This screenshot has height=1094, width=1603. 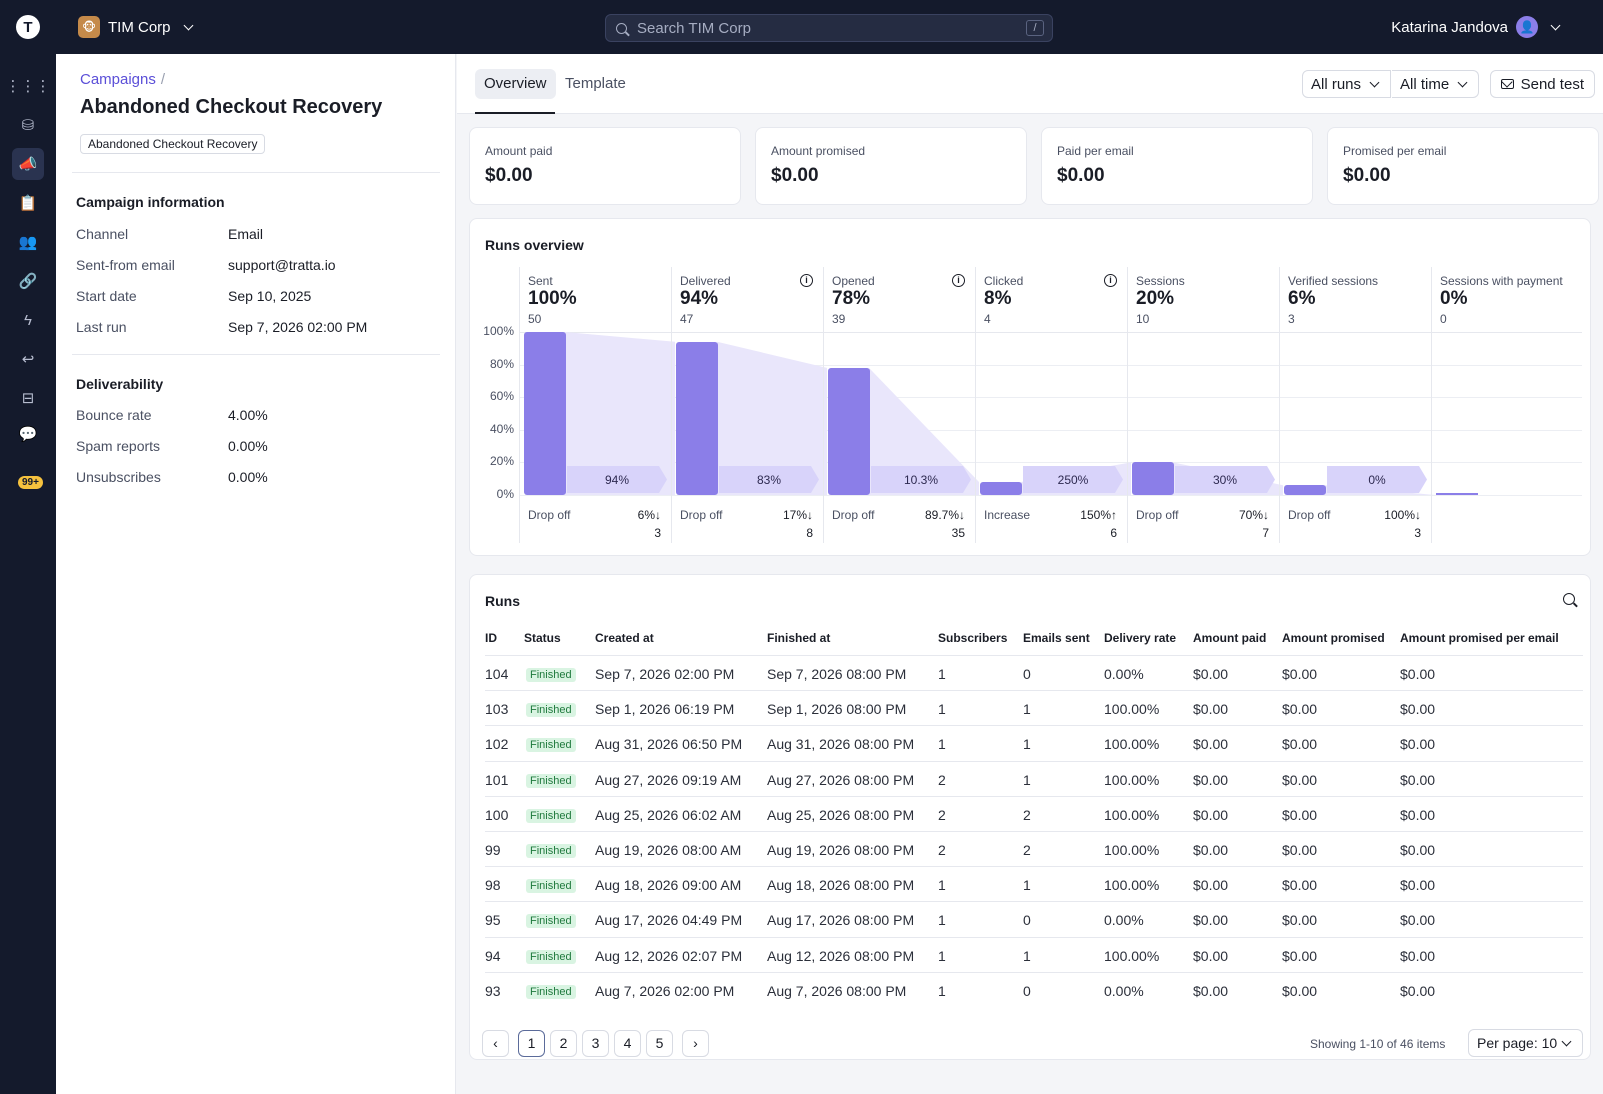 I want to click on kpi-label: Paid per email, so click(x=1095, y=151).